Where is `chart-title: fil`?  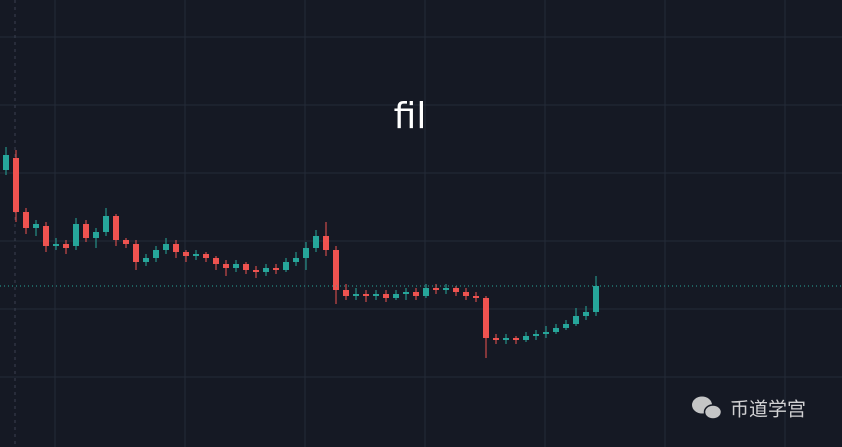
chart-title: fil is located at coordinates (410, 116).